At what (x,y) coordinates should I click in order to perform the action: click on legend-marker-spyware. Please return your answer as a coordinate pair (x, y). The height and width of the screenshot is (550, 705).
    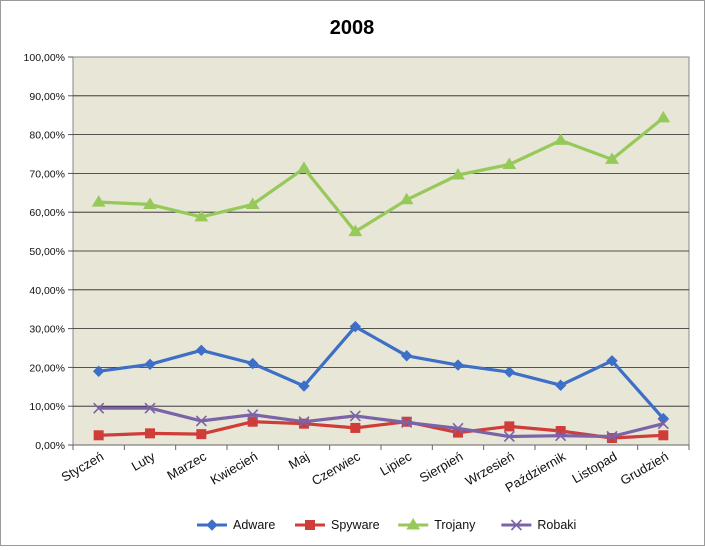
    Looking at the image, I should click on (310, 525).